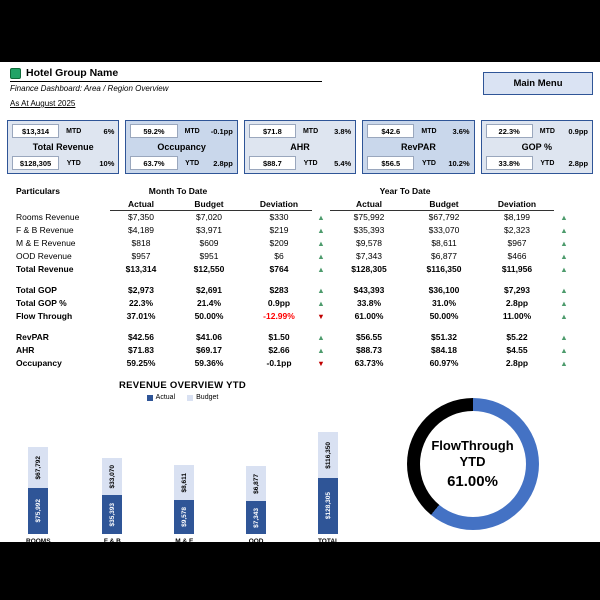 This screenshot has height=600, width=600. Describe the element at coordinates (38, 543) in the screenshot. I see `category-label: ROOMS` at that location.